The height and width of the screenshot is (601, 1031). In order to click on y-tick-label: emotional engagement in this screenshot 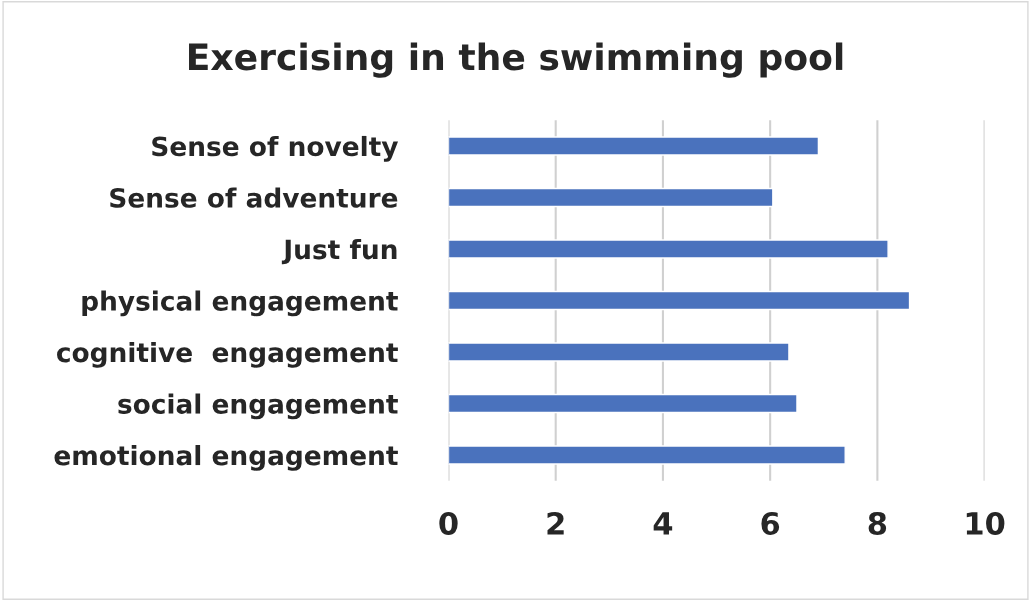, I will do `click(226, 458)`.